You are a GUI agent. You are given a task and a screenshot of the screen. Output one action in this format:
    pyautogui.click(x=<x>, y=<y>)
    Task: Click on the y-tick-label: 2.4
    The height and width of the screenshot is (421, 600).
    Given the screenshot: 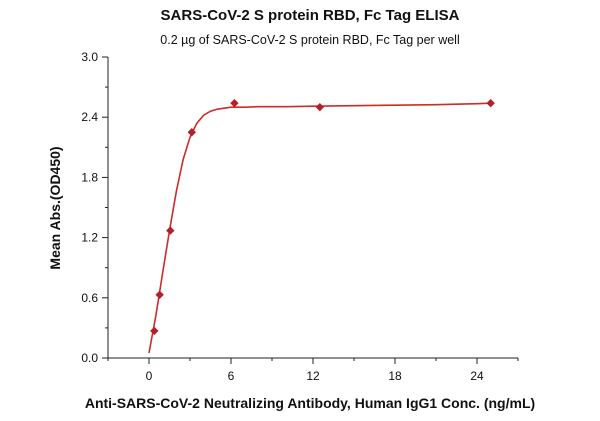 What is the action you would take?
    pyautogui.click(x=89, y=117)
    